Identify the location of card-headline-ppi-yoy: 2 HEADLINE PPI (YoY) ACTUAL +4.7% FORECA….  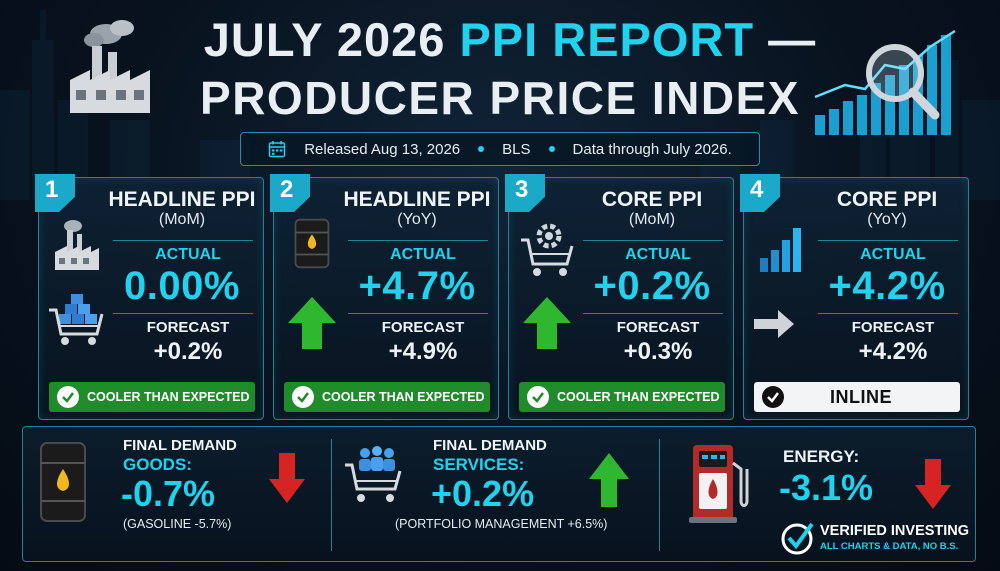
(384, 297).